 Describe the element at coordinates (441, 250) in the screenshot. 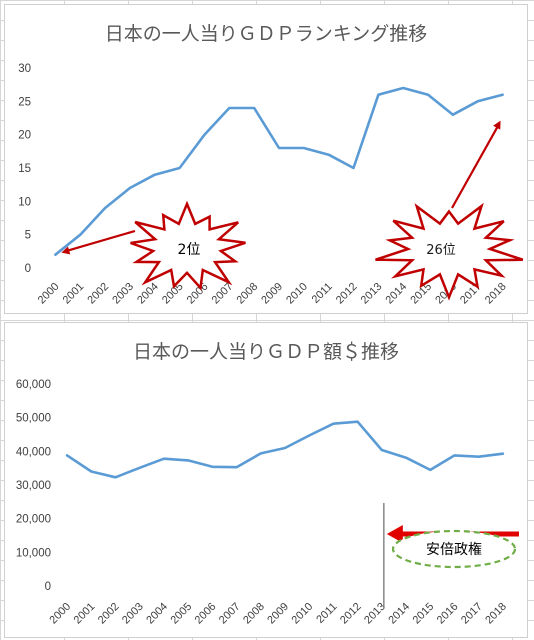

I see `annotation-label: 26位` at that location.